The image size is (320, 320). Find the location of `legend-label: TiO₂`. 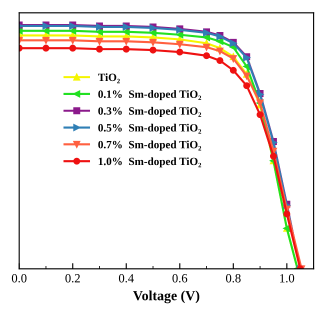

legend-label: TiO₂ is located at coordinates (109, 78).